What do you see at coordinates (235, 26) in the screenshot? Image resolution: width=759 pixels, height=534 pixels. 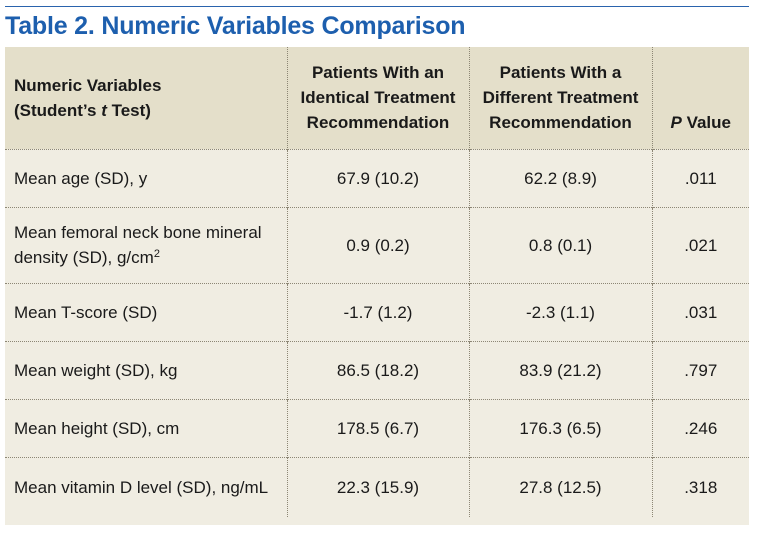 I see `table-title: Table 2. Numeric Variables Comparison` at bounding box center [235, 26].